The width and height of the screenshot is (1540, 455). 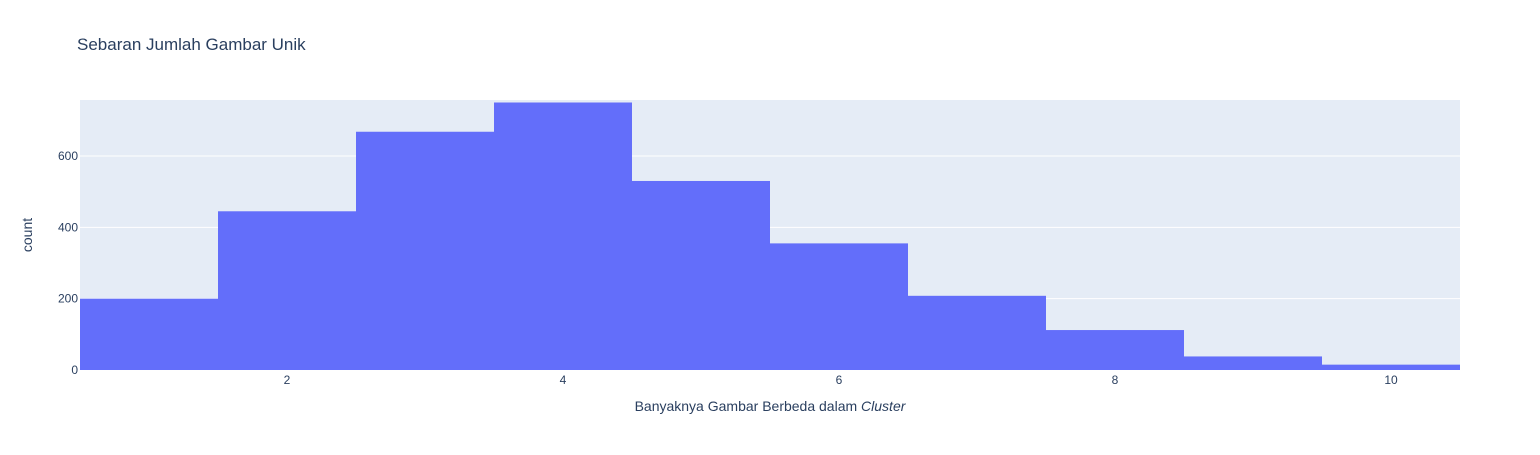 I want to click on x-tick-label: 6, so click(x=839, y=380).